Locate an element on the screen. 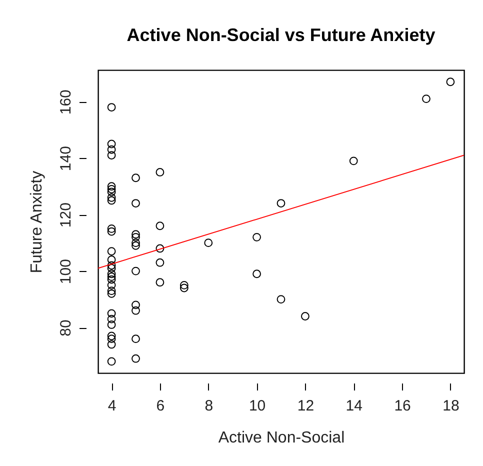 The width and height of the screenshot is (483, 466). y-tick-label: 160 is located at coordinates (66, 102).